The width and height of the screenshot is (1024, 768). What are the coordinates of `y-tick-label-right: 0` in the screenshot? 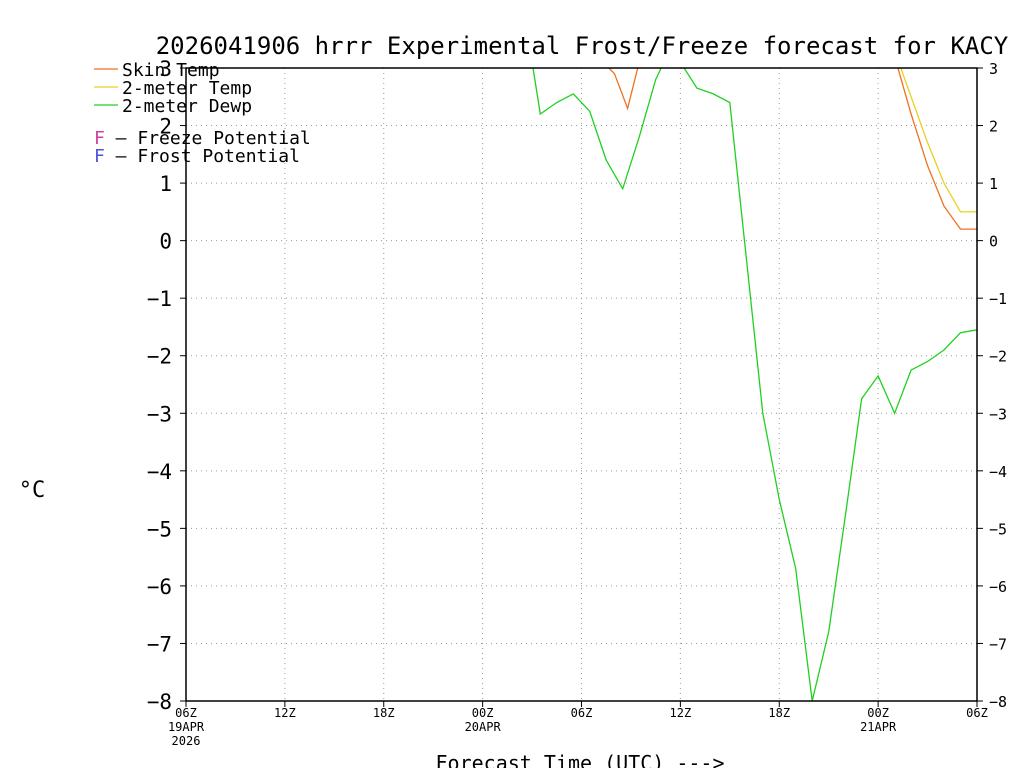 It's located at (993, 242).